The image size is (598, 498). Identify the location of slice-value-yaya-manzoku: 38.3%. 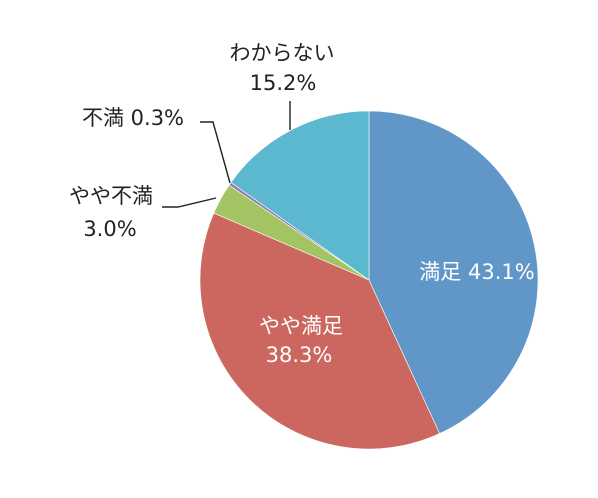
(299, 355).